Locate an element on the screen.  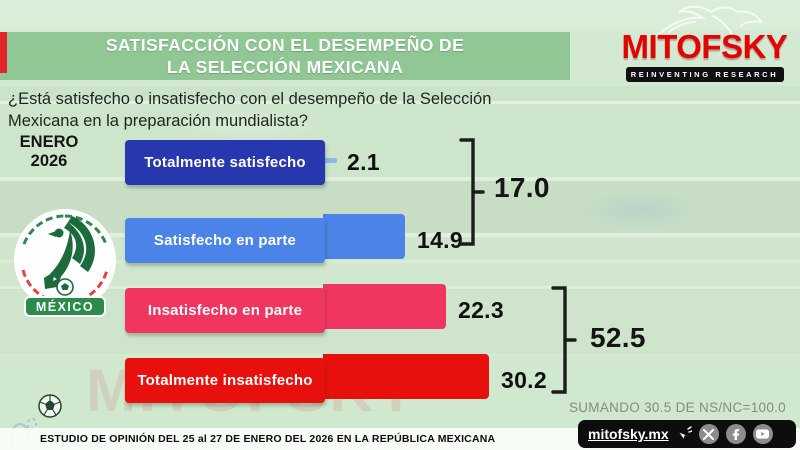
bar-category-label: Insatisfecho en parte is located at coordinates (225, 310).